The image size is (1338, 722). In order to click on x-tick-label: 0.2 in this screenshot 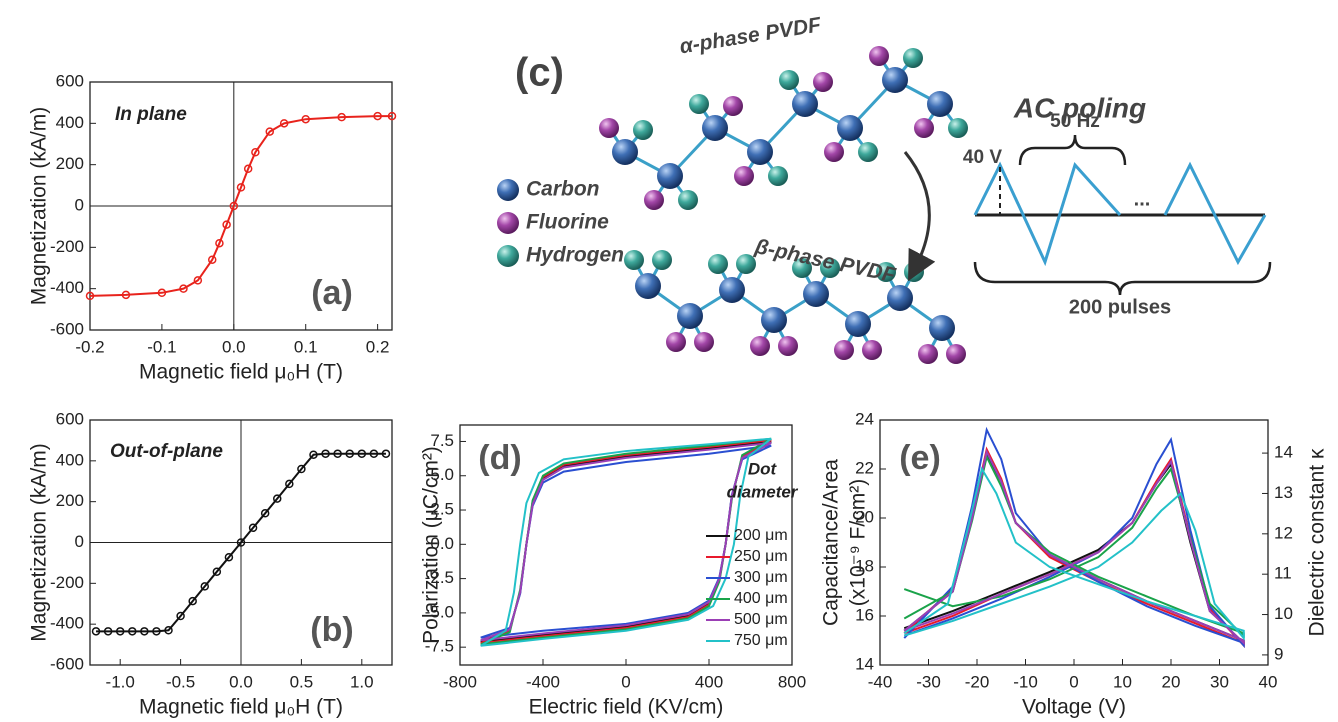, I will do `click(378, 346)`.